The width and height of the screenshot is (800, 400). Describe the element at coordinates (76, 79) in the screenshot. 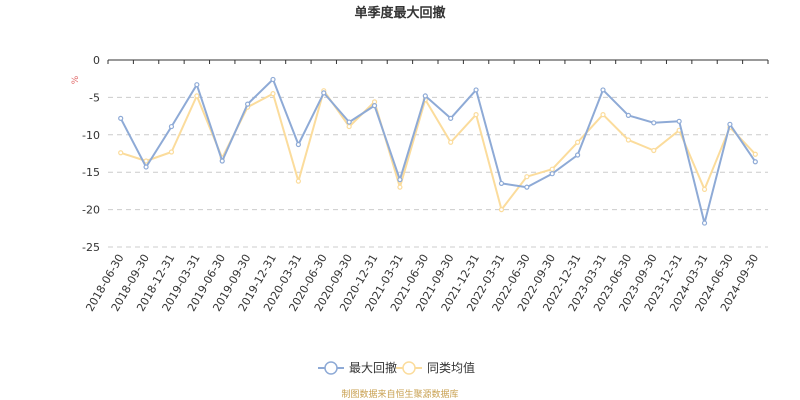

I see `y-axis-unit: %` at that location.